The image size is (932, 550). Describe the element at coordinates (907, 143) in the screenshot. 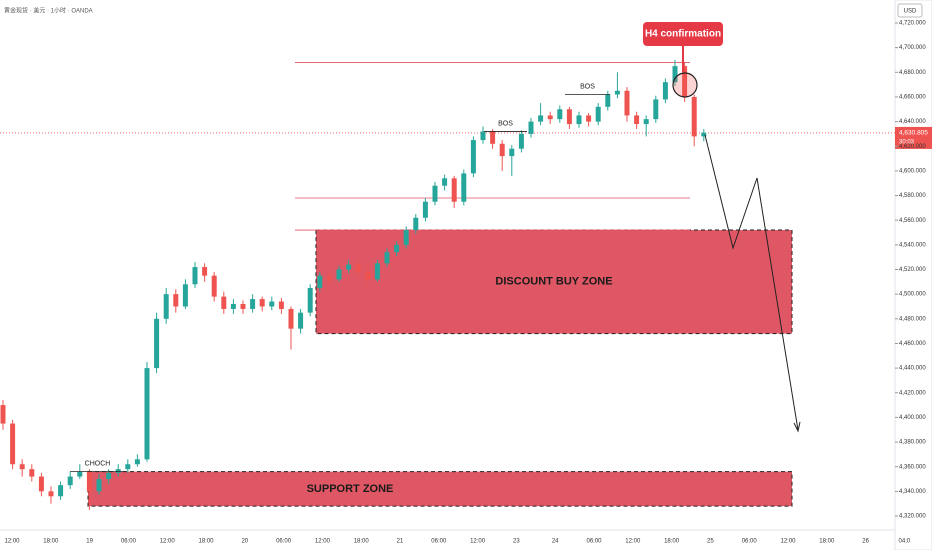

I see `countdown: 30:03` at that location.